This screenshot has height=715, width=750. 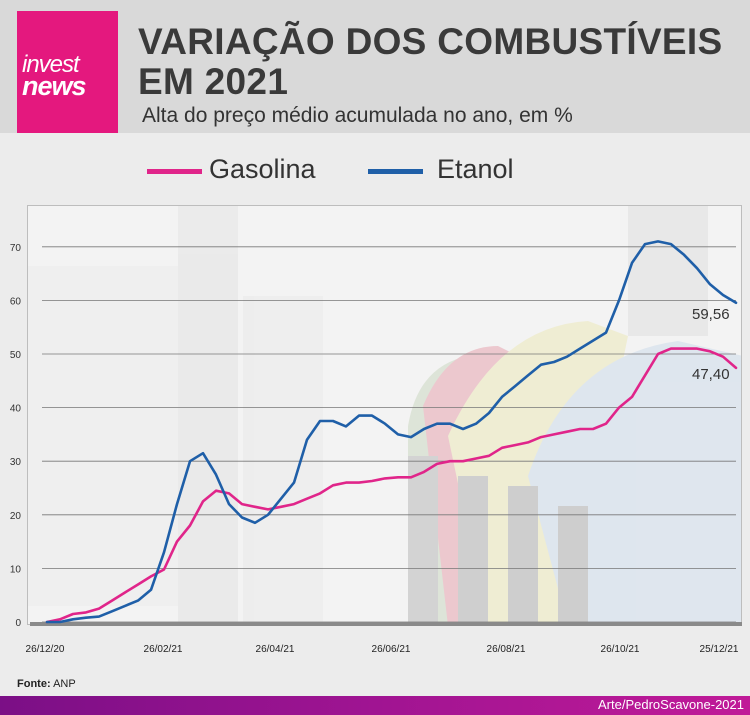 I want to click on page-title: VARIAÇÃO DOS COMBUSTÍVEIS EM 2021, so click(x=438, y=62).